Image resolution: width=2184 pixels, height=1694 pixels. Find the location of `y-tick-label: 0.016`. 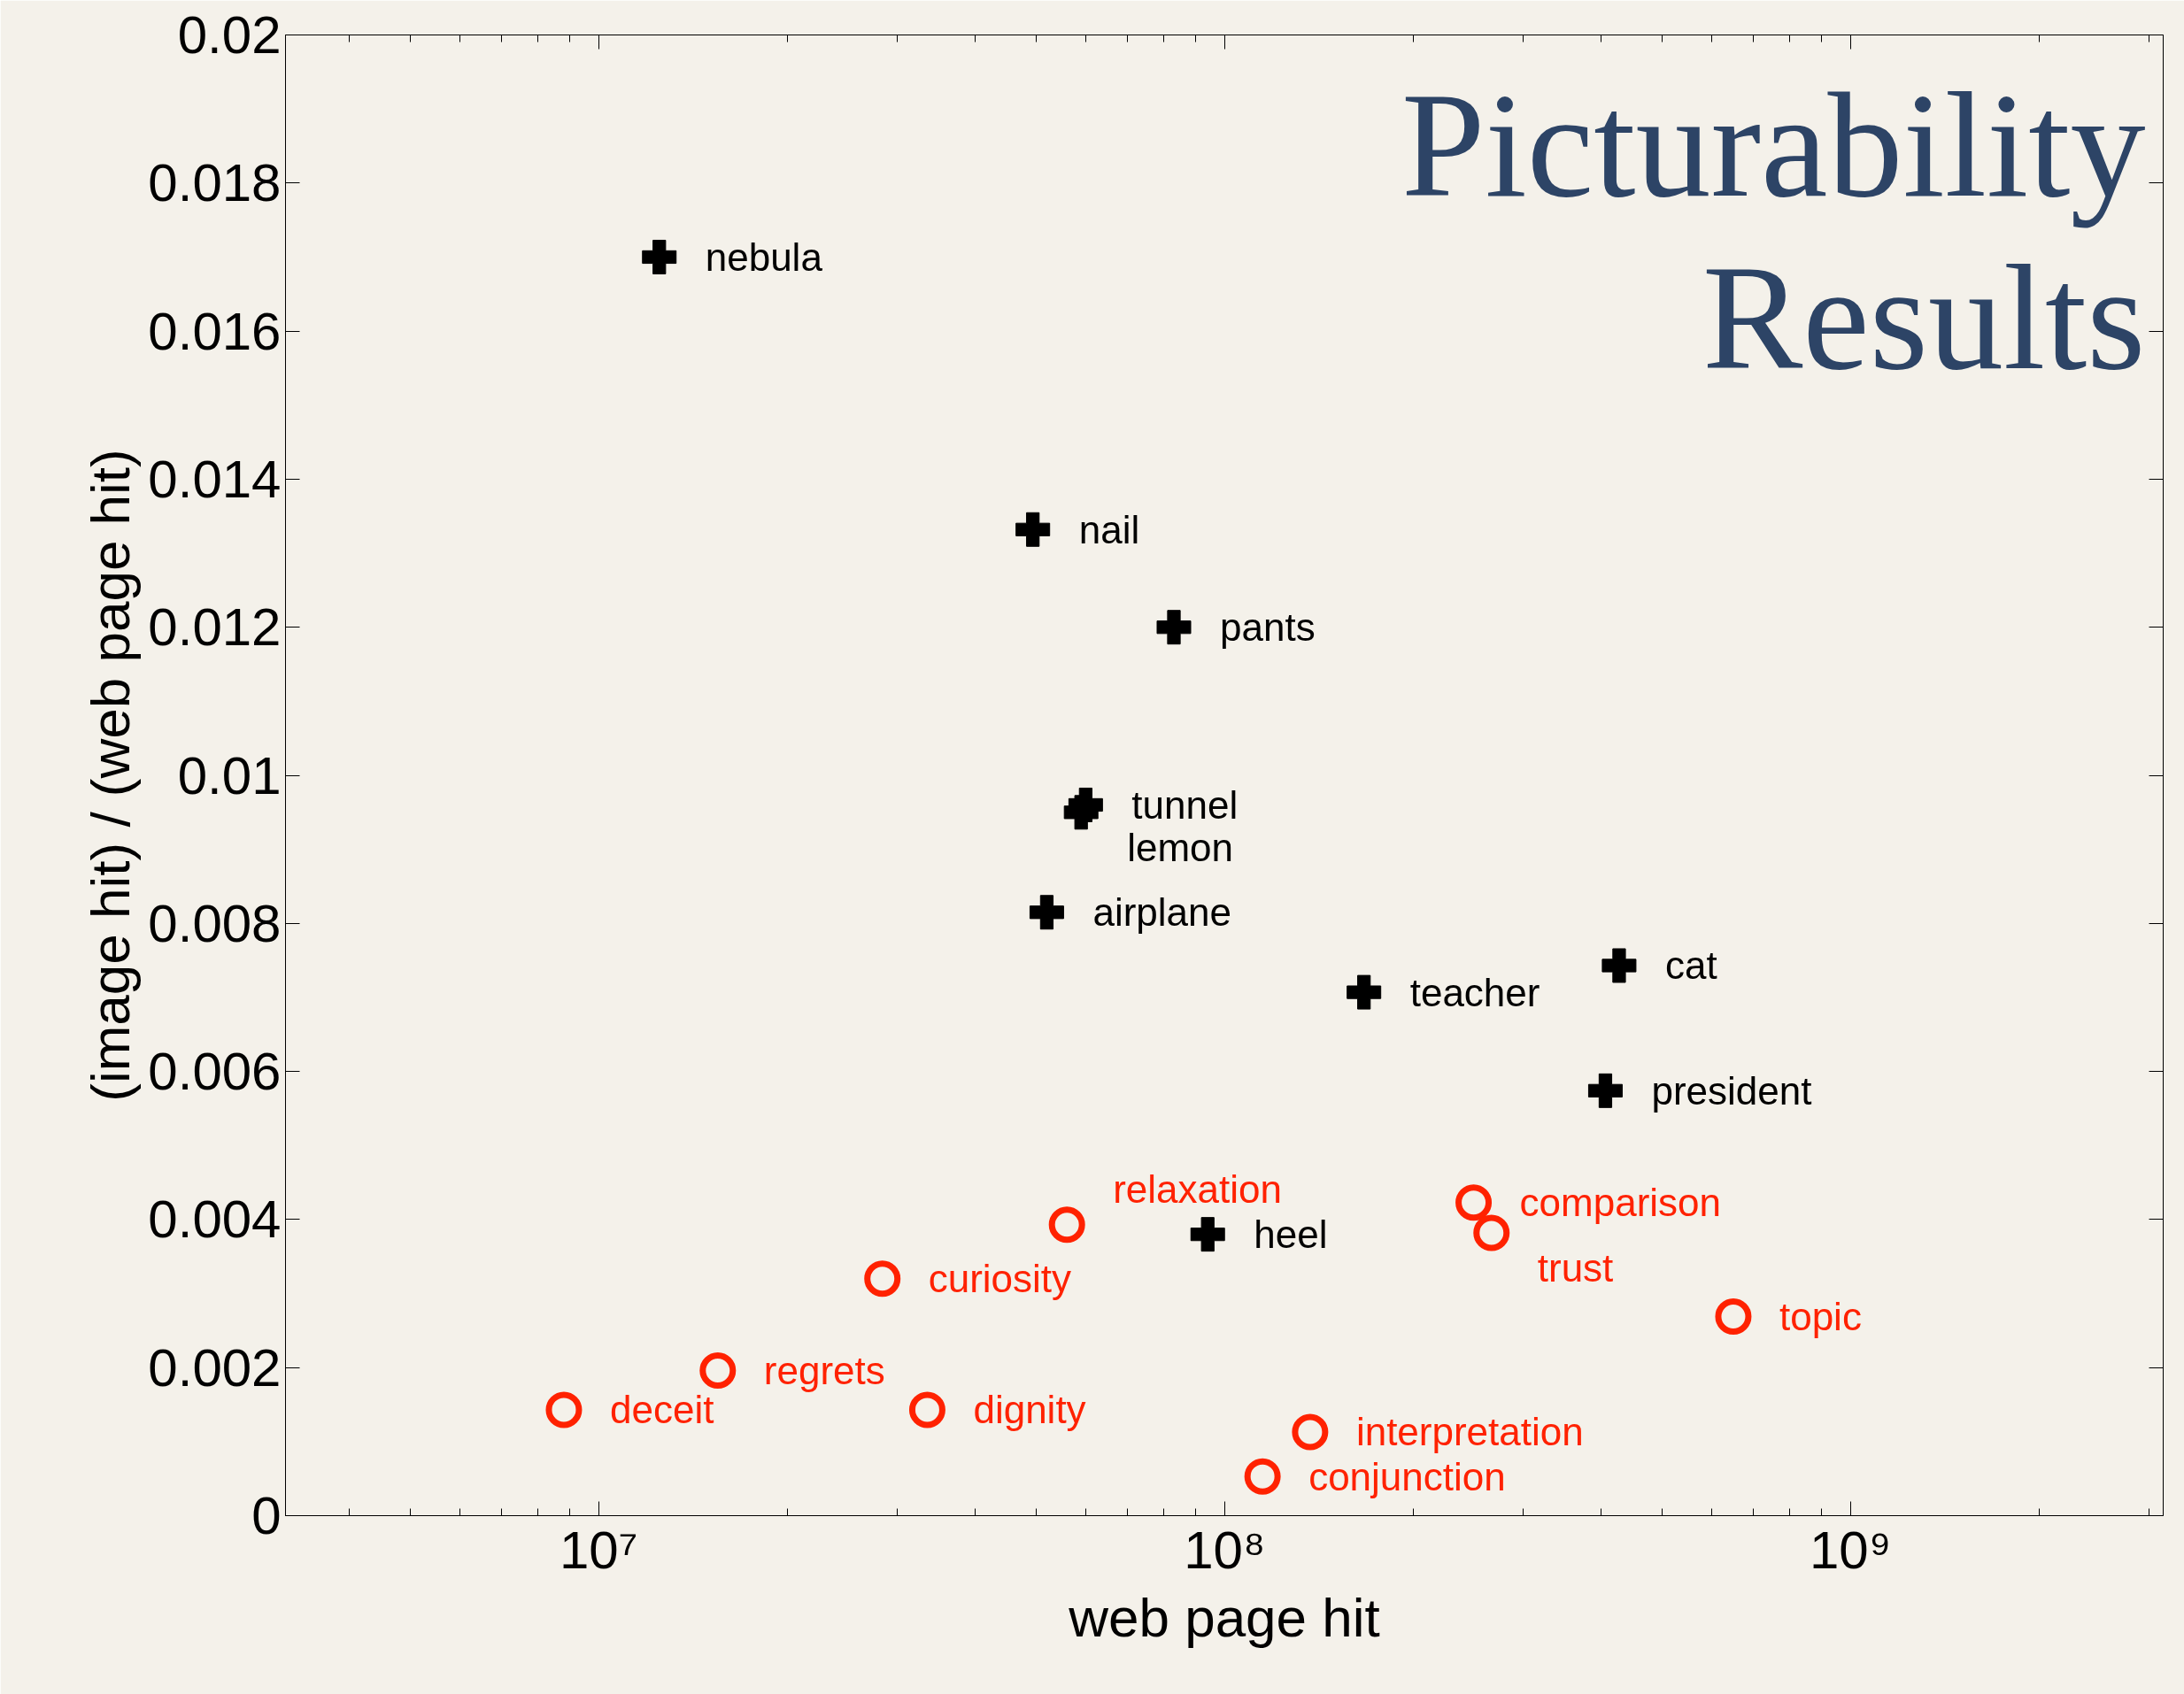

y-tick-label: 0.016 is located at coordinates (215, 331).